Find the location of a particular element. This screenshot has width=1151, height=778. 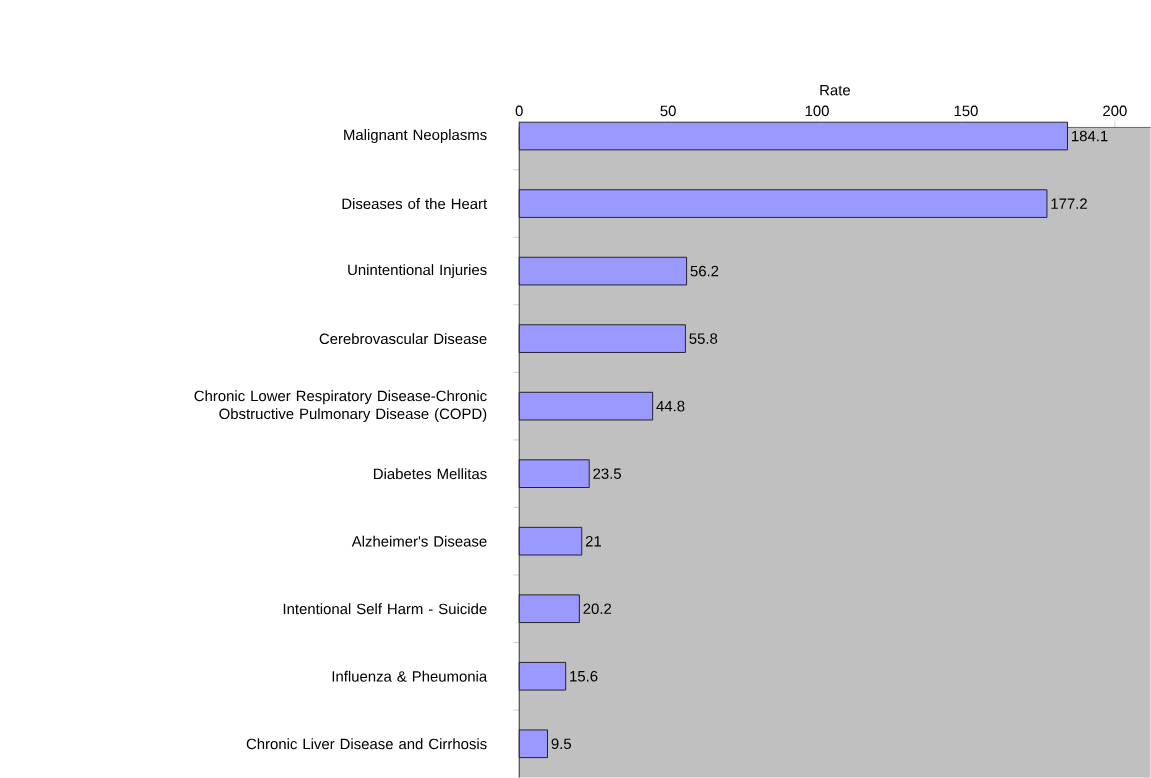

data-label: 20.2 is located at coordinates (597, 609).